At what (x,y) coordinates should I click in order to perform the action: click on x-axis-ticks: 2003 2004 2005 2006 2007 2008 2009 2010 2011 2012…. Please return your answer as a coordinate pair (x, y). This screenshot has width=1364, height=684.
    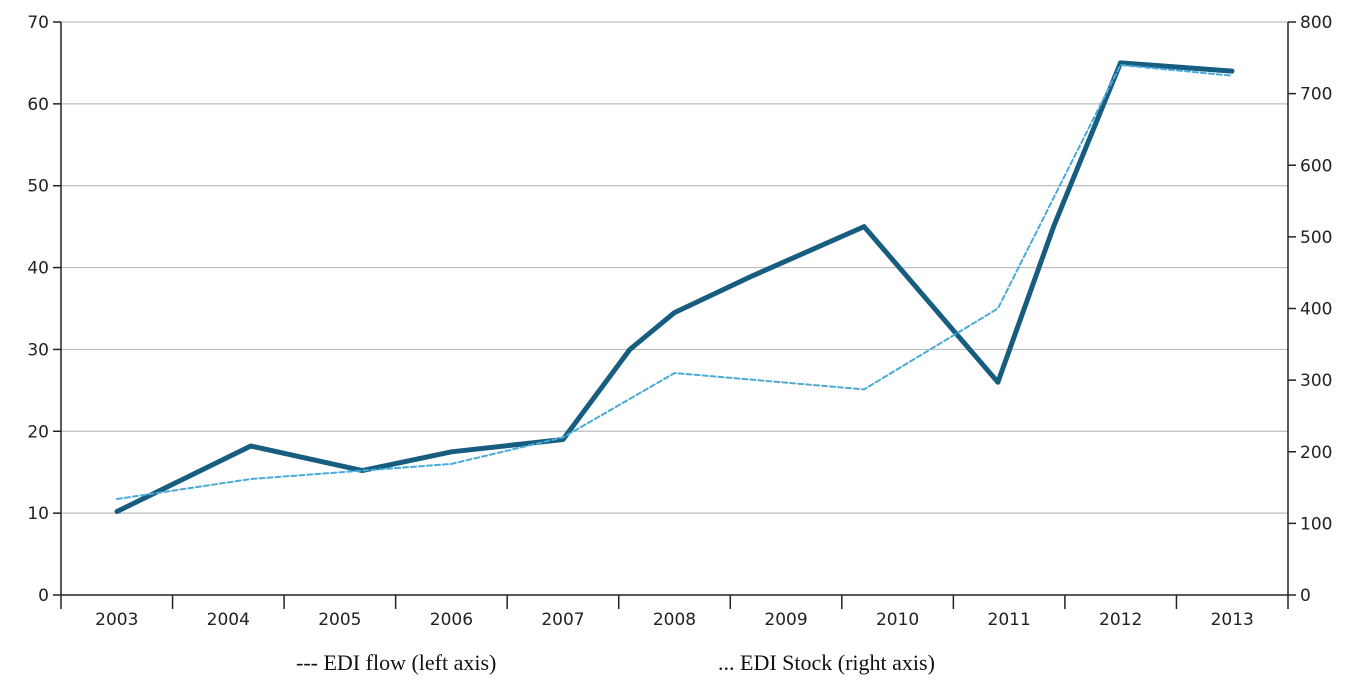
    Looking at the image, I should click on (674, 612).